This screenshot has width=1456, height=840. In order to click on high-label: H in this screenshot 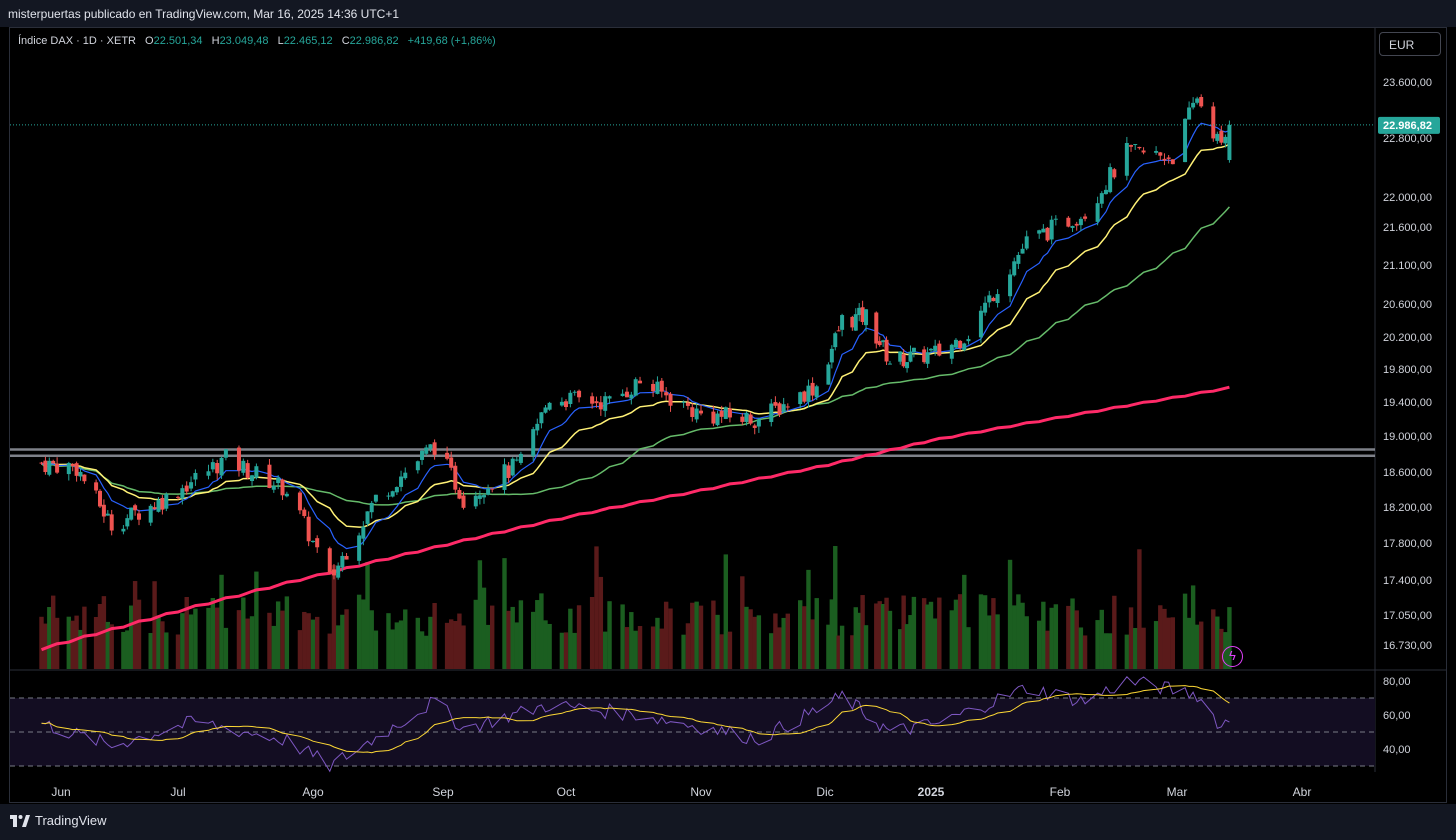, I will do `click(215, 41)`.